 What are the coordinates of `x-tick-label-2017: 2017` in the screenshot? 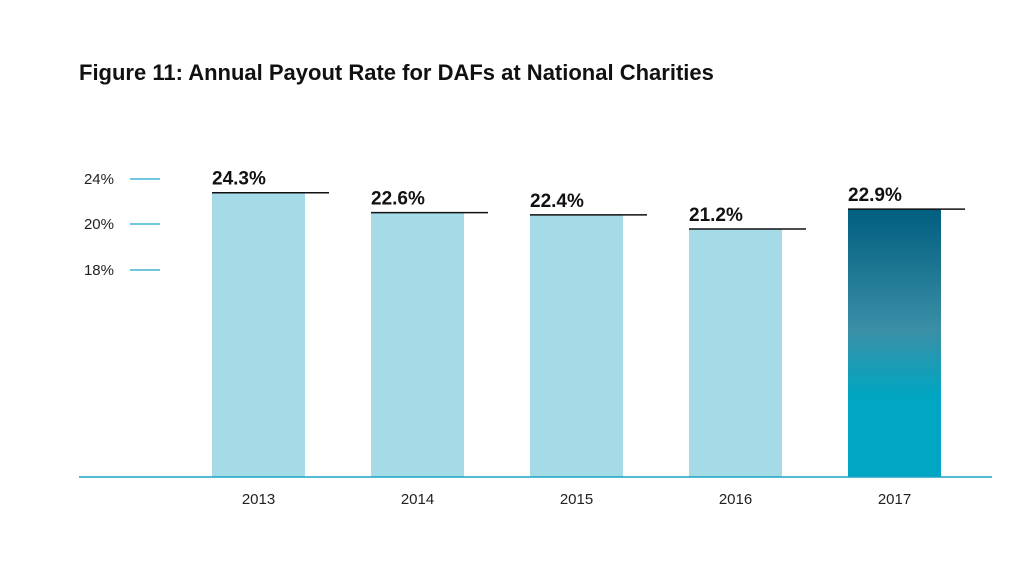 It's located at (894, 499).